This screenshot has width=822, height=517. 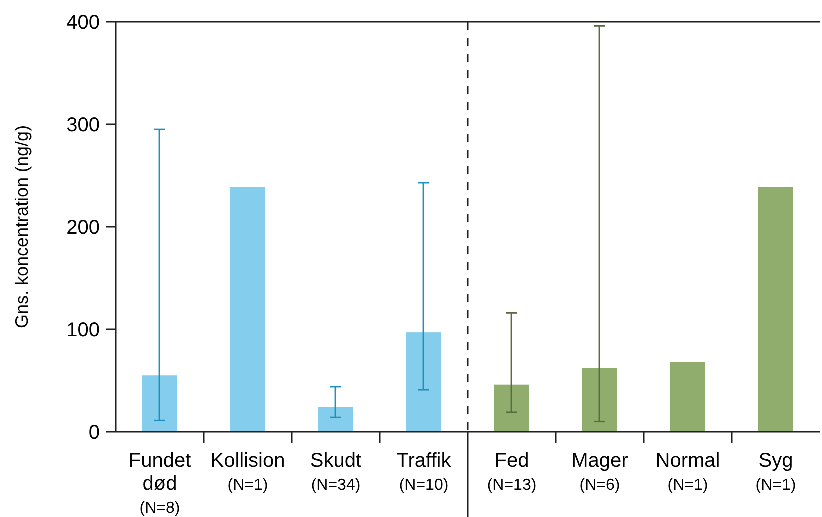 I want to click on x-tick-label: Normal (N=1), so click(x=688, y=472).